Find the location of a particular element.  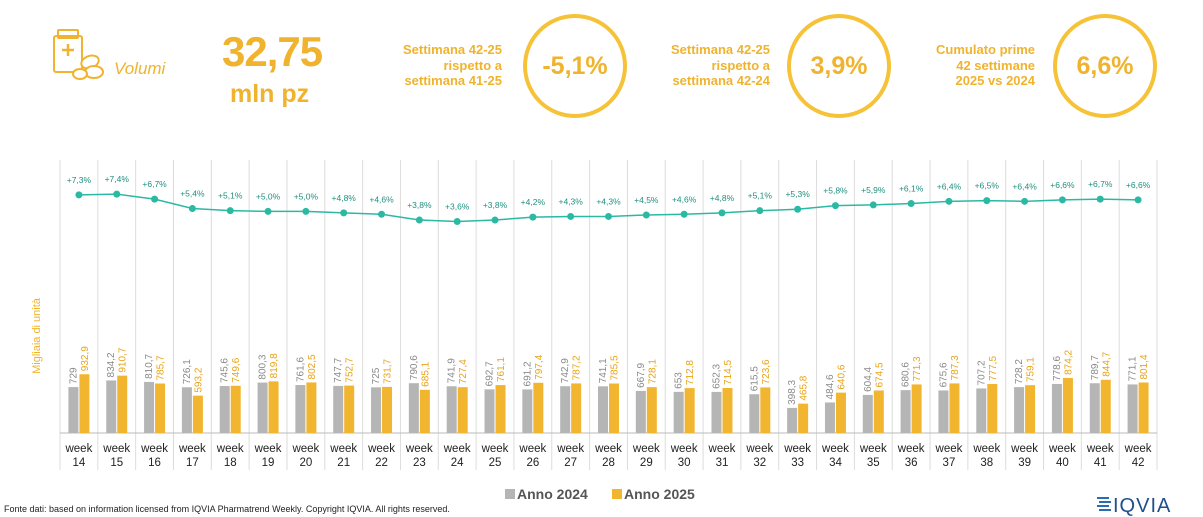

kpi-box-3-circle: 6,6% is located at coordinates (1105, 66).